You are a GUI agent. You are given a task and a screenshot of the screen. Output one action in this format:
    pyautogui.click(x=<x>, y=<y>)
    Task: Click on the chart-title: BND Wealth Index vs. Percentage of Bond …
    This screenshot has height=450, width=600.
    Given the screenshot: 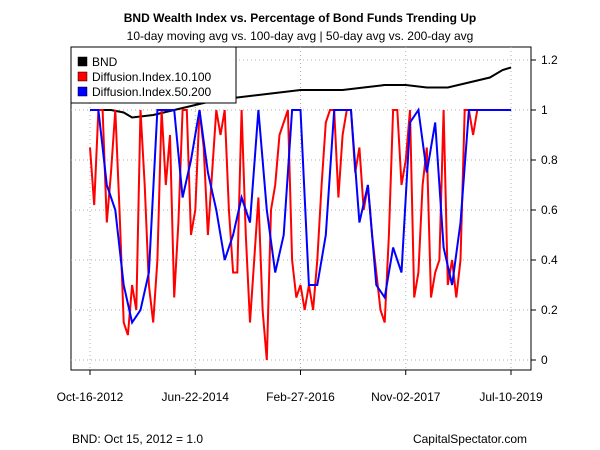 What is the action you would take?
    pyautogui.click(x=300, y=18)
    